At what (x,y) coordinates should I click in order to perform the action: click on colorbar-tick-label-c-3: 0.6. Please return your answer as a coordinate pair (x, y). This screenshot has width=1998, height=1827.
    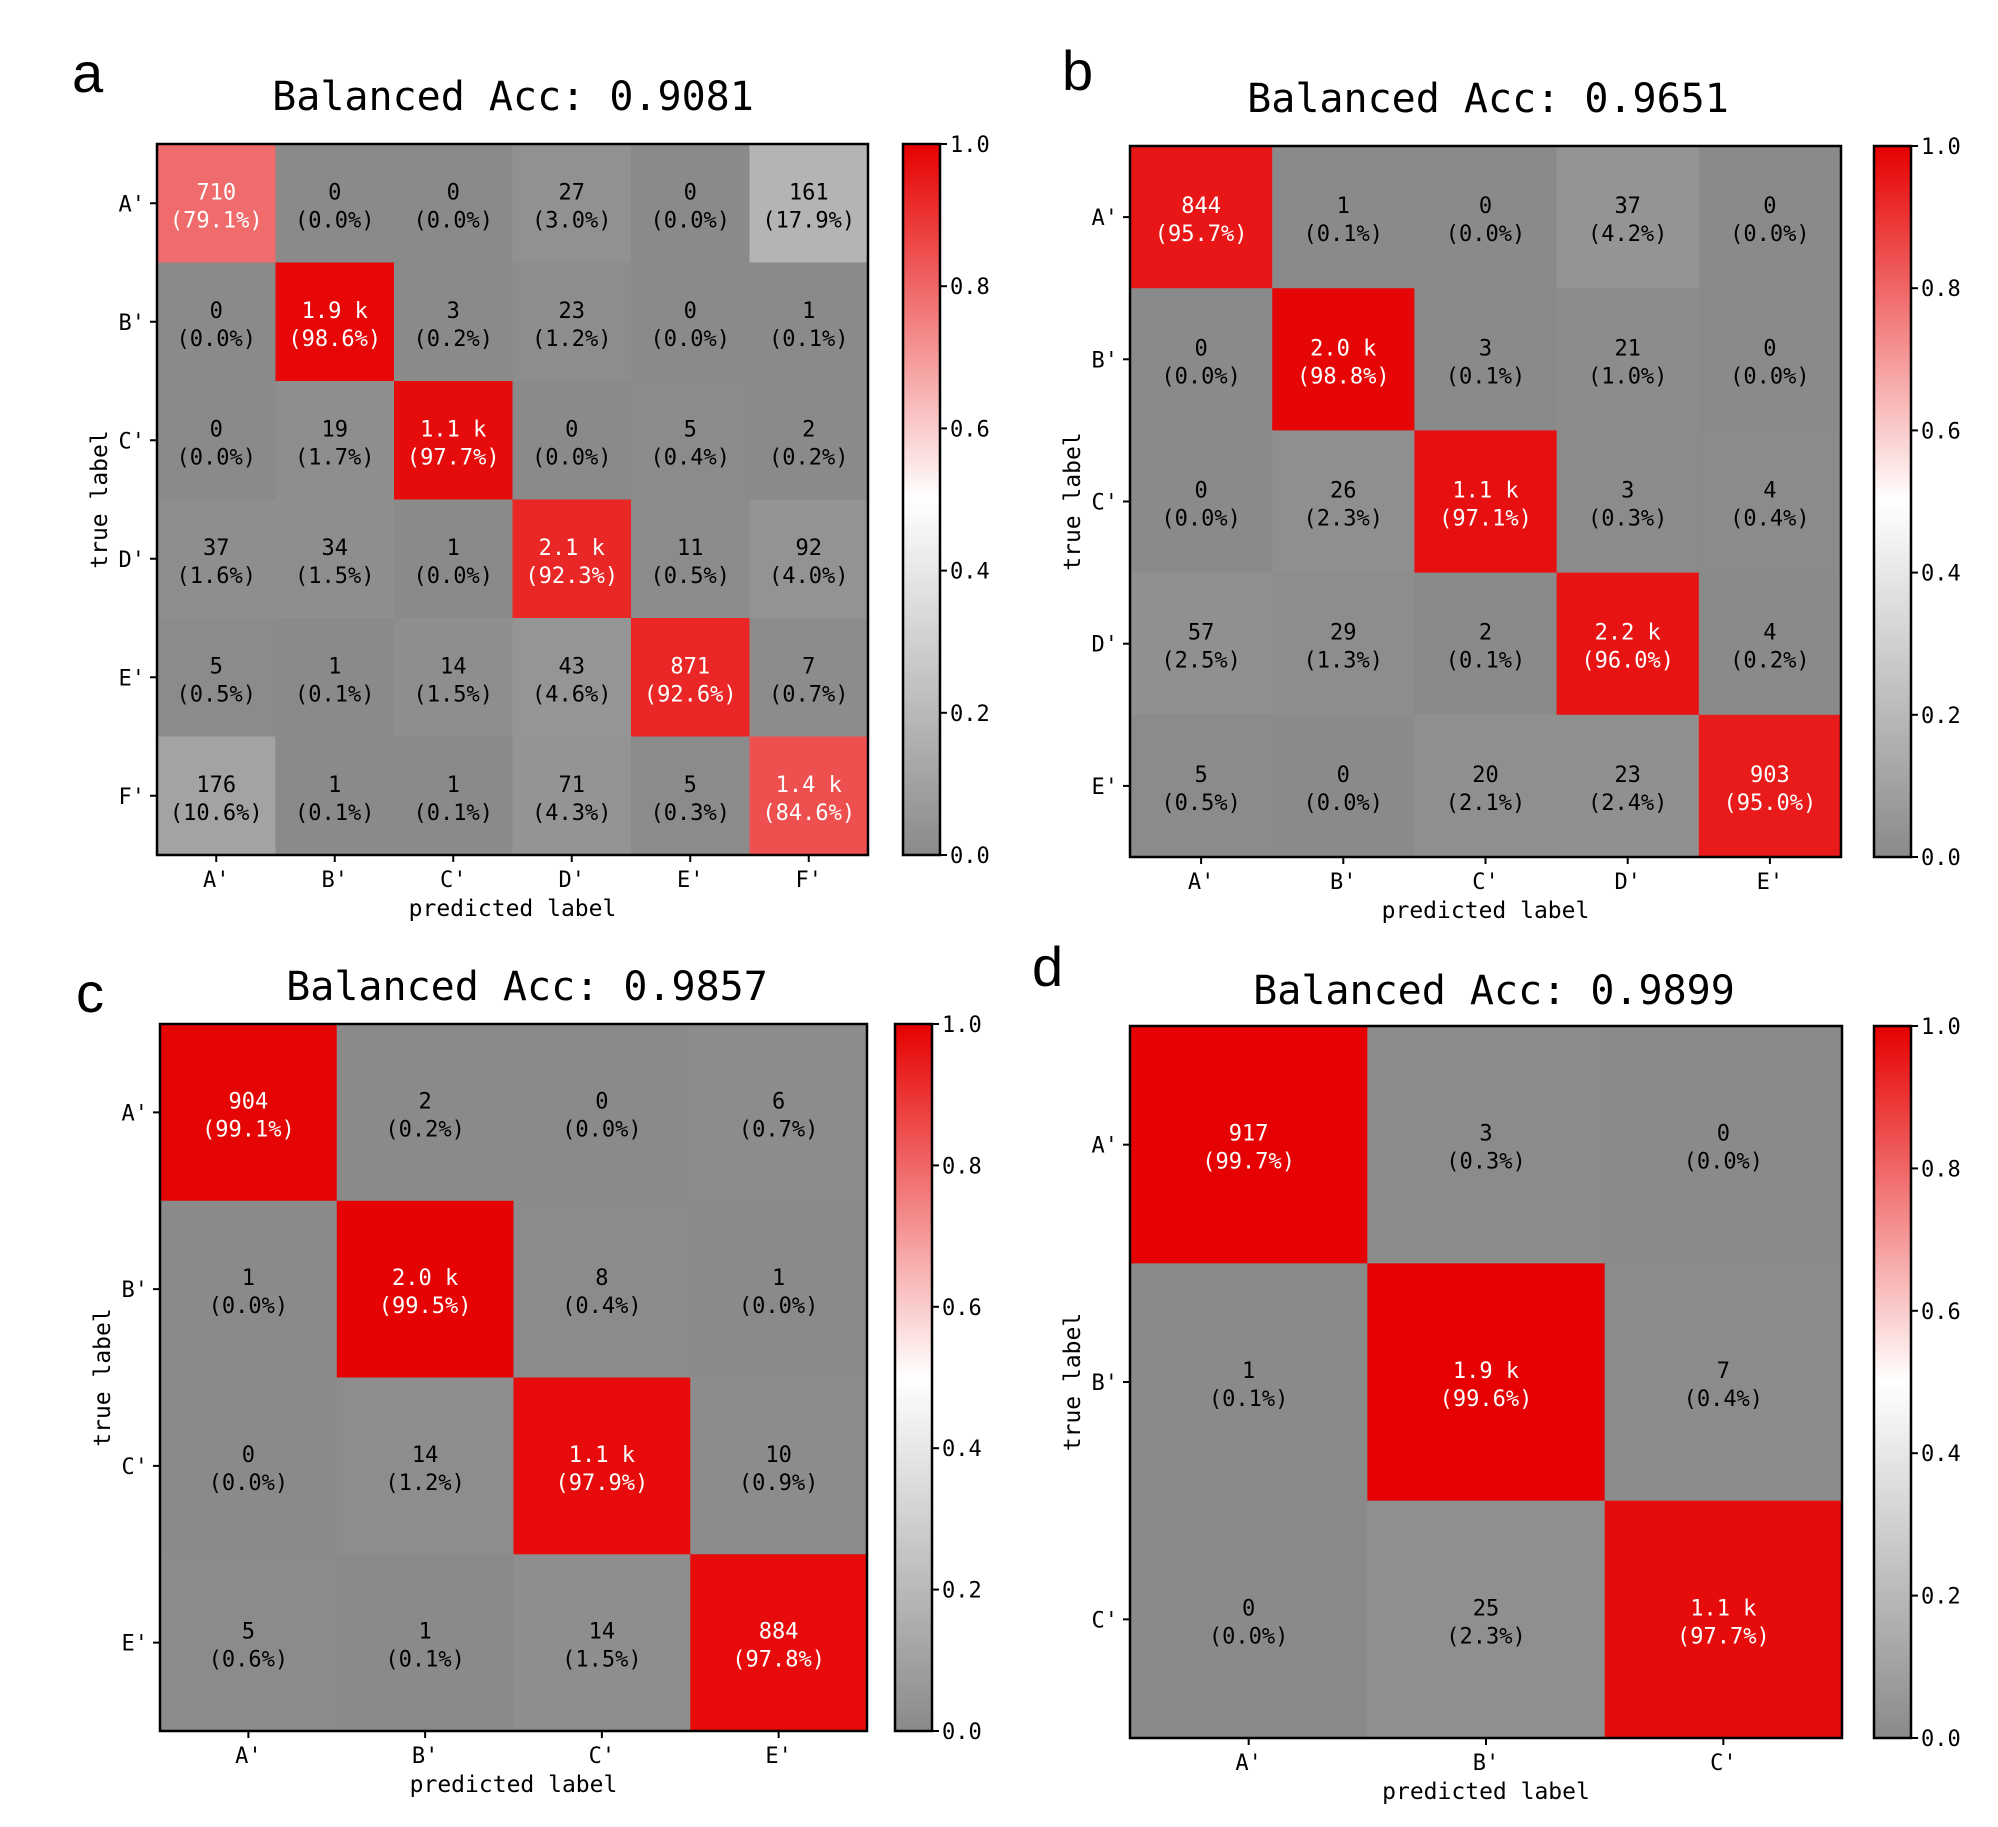
    Looking at the image, I should click on (962, 1308).